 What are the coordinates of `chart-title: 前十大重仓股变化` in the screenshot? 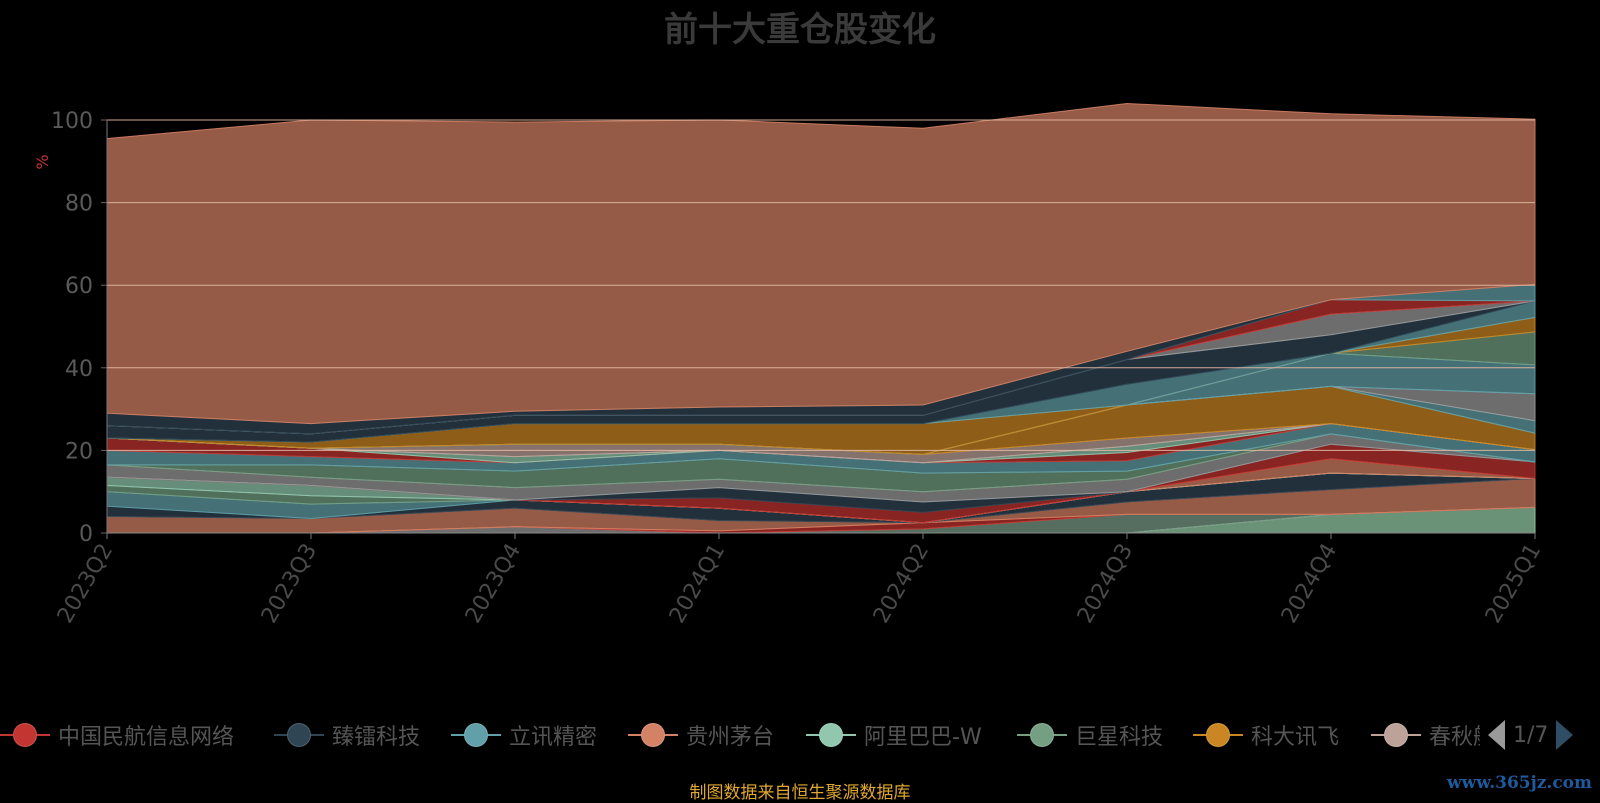 It's located at (800, 30).